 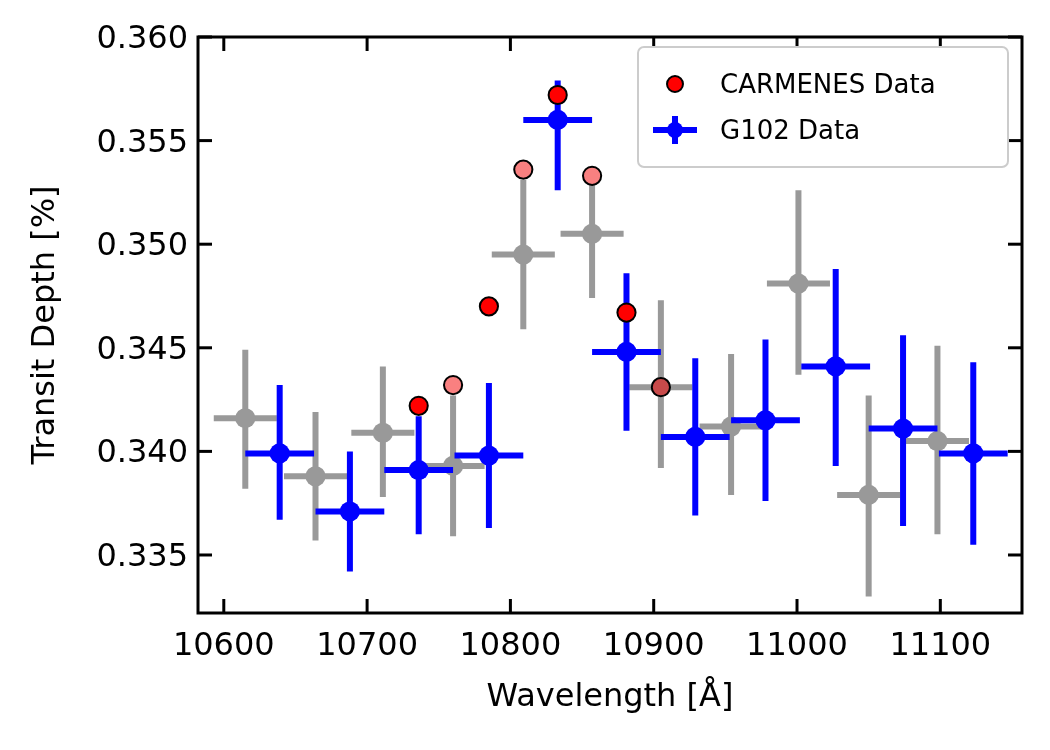 What do you see at coordinates (142, 347) in the screenshot?
I see `y-tick-label: 0.345` at bounding box center [142, 347].